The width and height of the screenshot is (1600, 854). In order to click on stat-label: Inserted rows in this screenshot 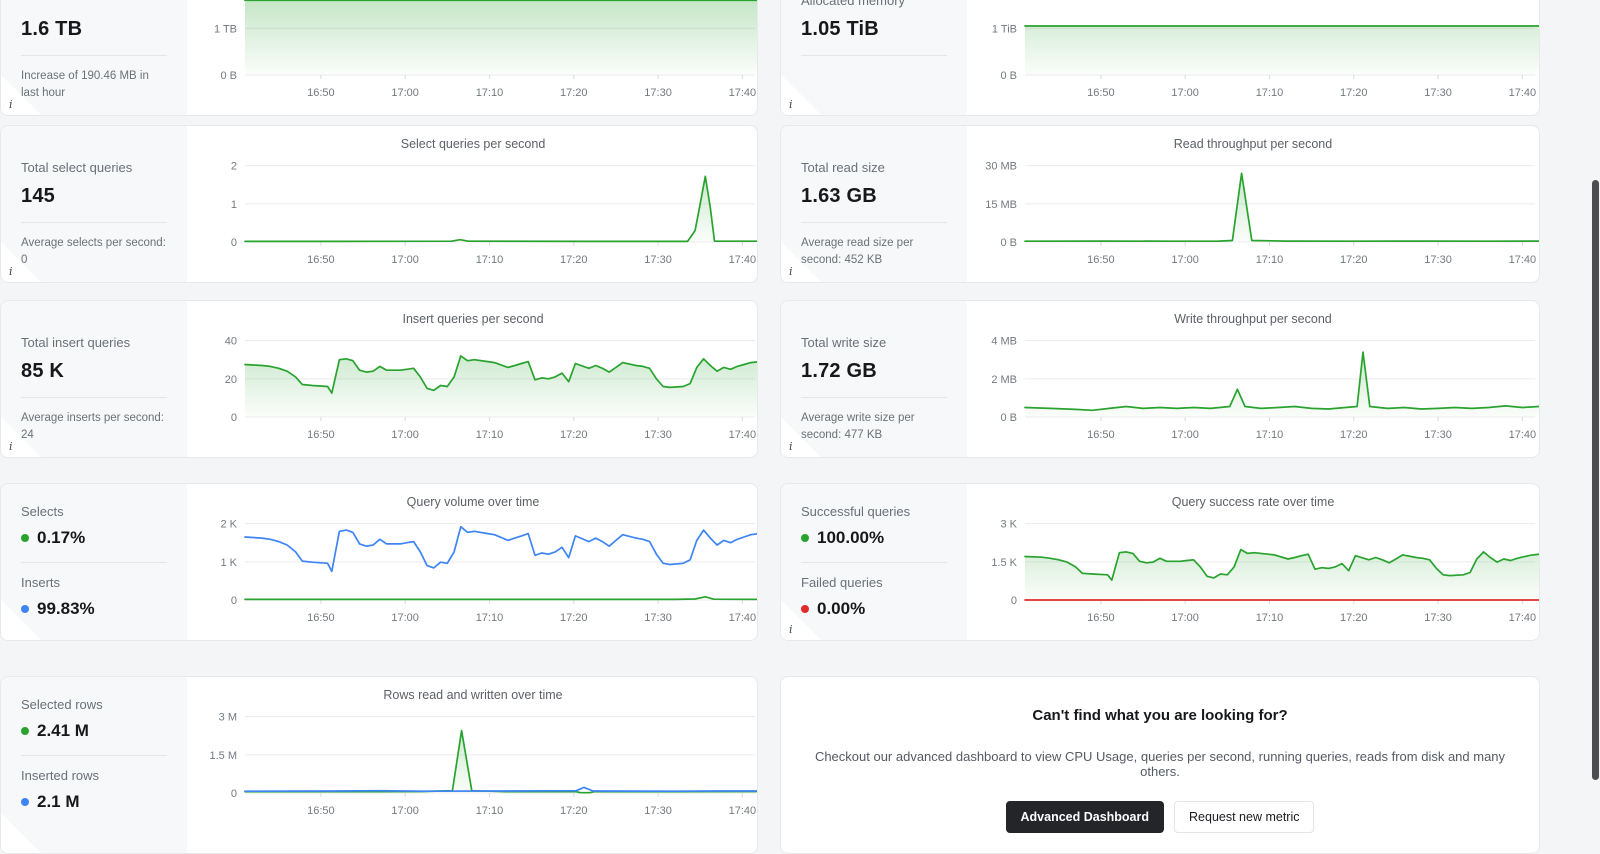, I will do `click(60, 775)`.